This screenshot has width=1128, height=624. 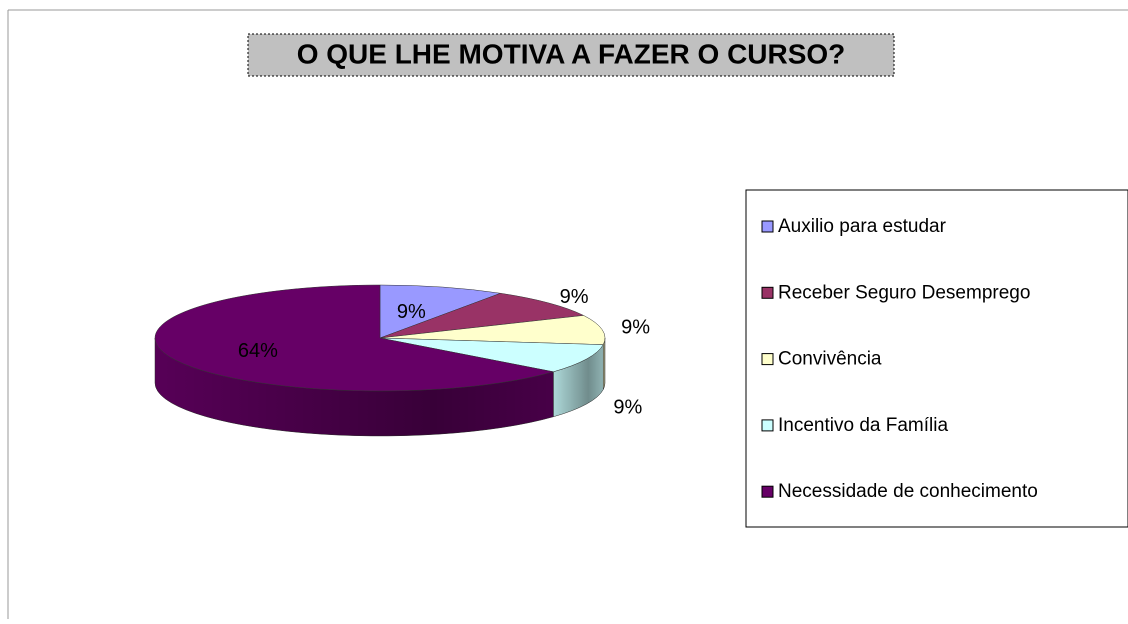 I want to click on chart-title: O QUE LHE MOTIVA A FAZER O CURSO?, so click(x=571, y=53).